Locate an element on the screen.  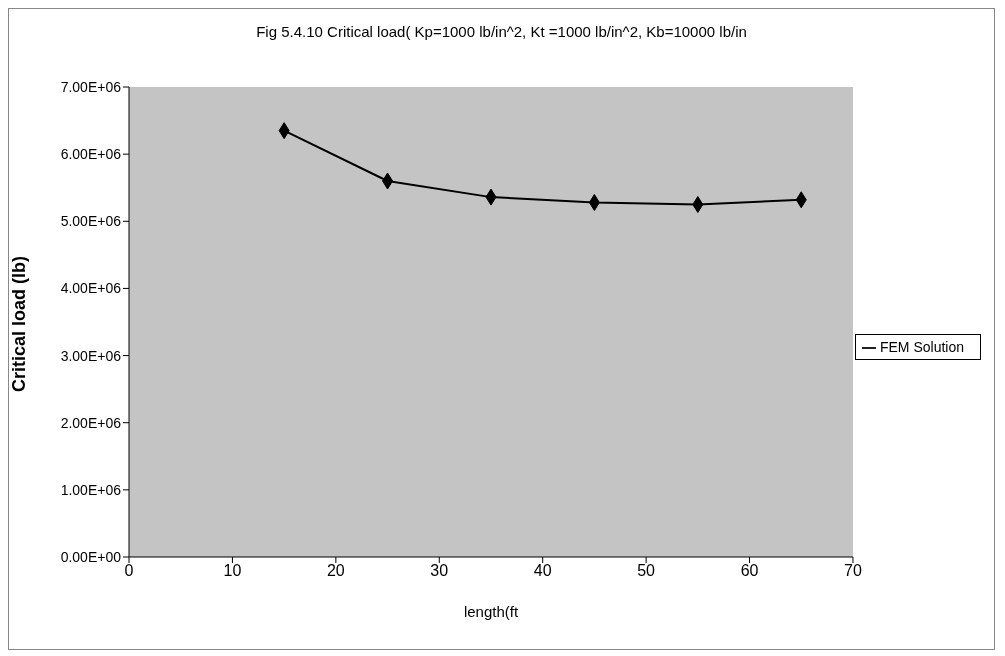
y-tick-label: 1.00E+06 is located at coordinates (91, 489).